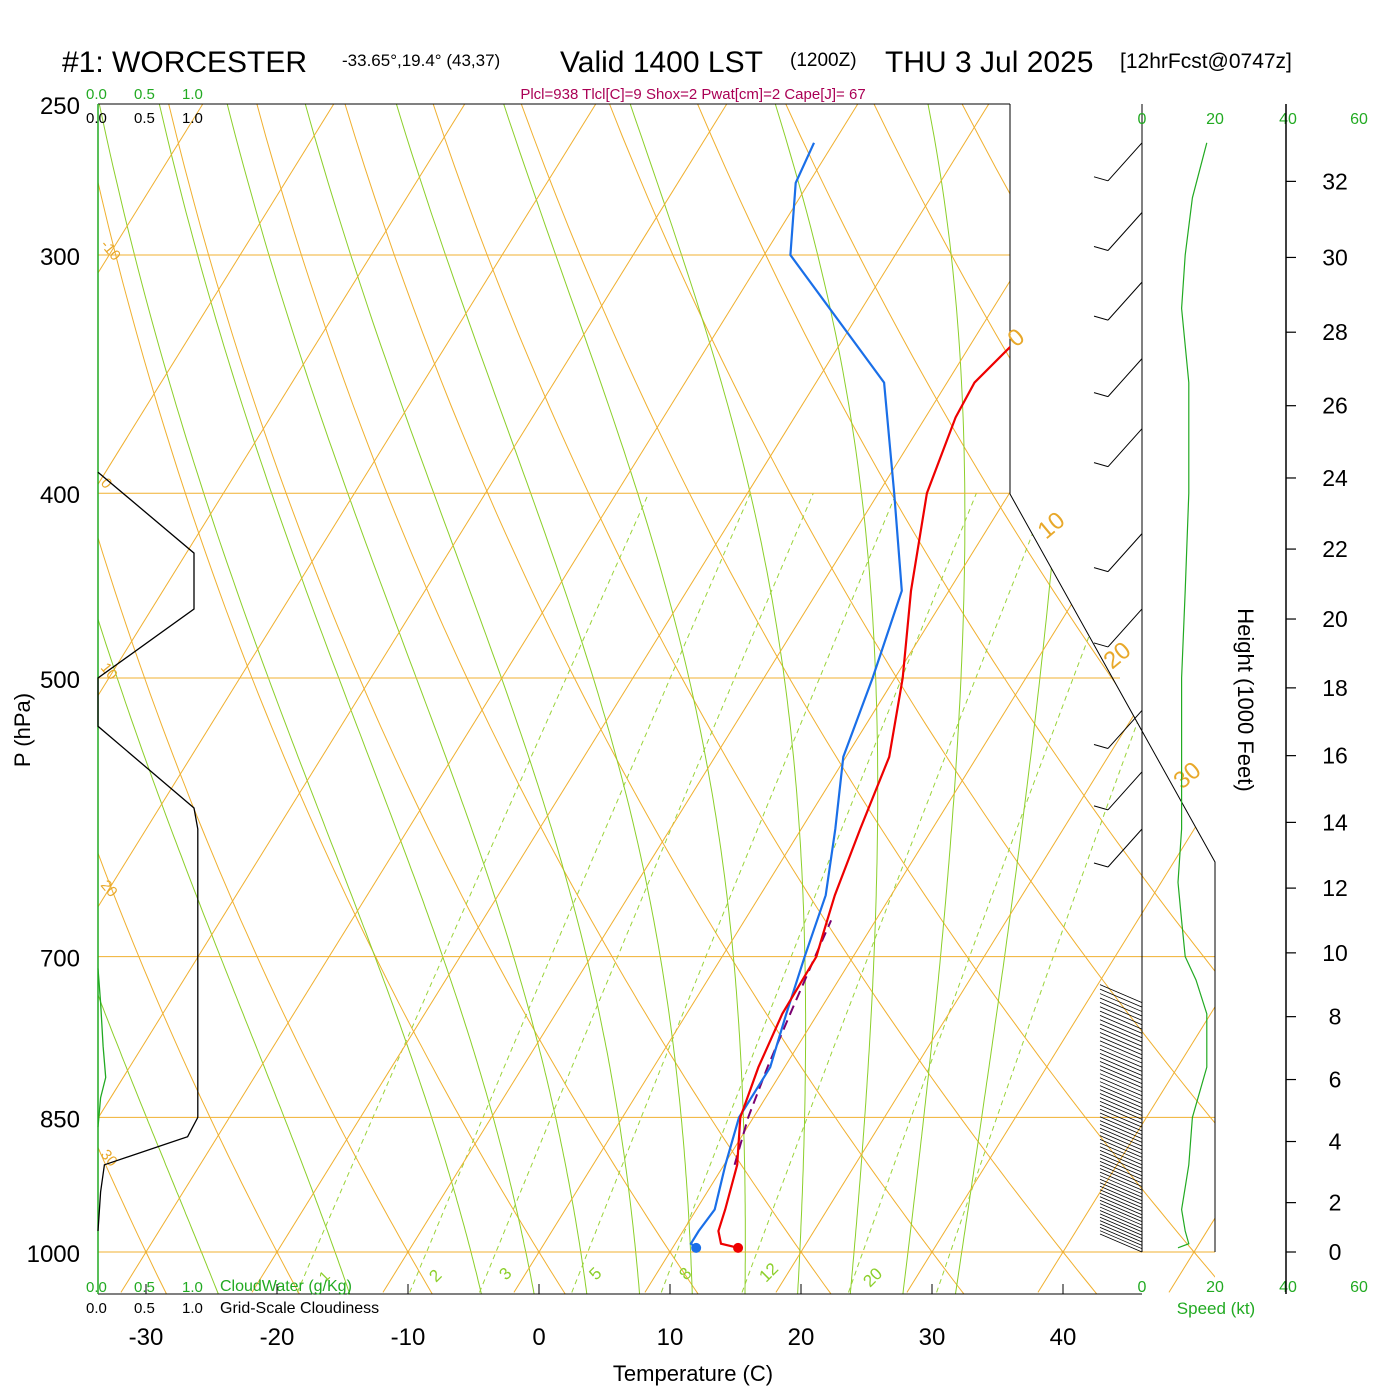 The image size is (1400, 1400). Describe the element at coordinates (192, 1287) in the screenshot. I see `cloud-water-scale-bottom: 1.0` at that location.